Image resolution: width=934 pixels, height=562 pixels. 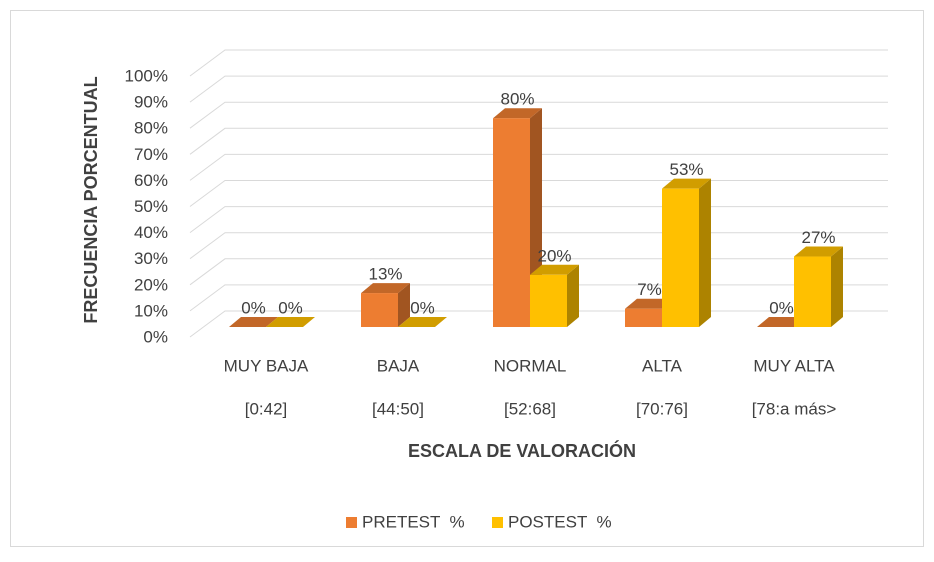 What do you see at coordinates (554, 255) in the screenshot?
I see `data-label: 20%` at bounding box center [554, 255].